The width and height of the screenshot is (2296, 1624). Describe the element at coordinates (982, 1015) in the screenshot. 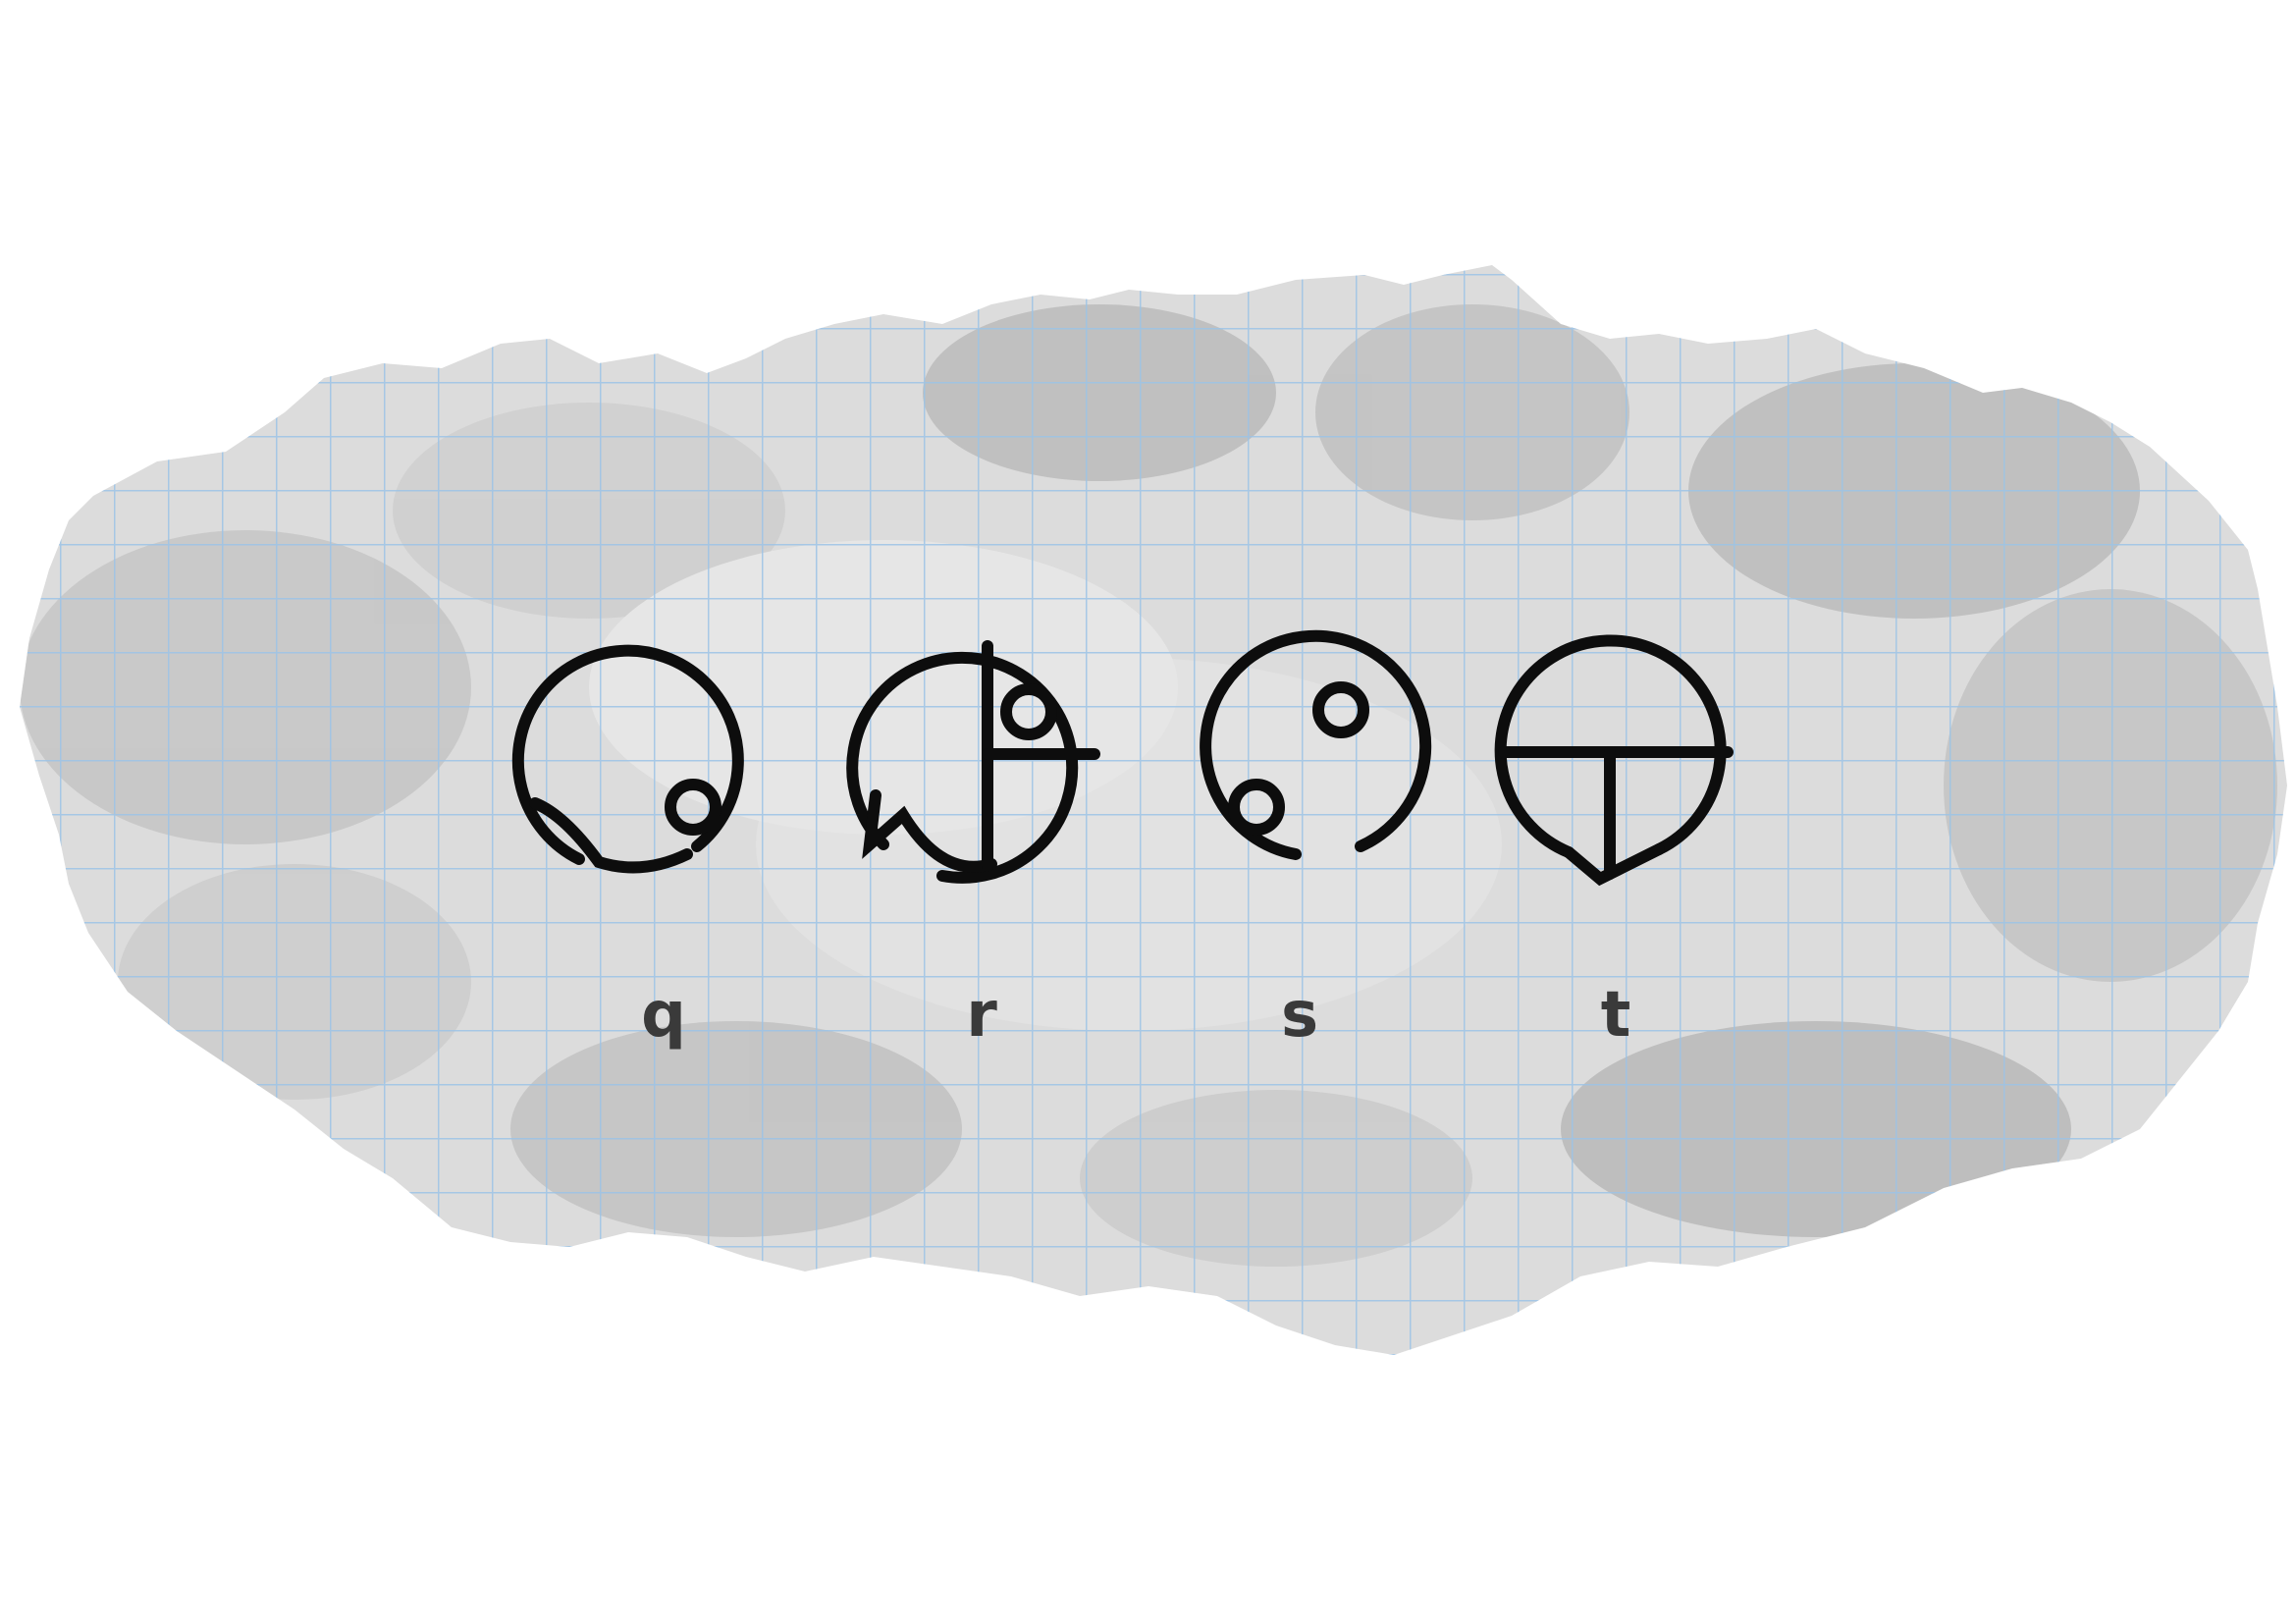

I see `glyph-r-label: r` at that location.